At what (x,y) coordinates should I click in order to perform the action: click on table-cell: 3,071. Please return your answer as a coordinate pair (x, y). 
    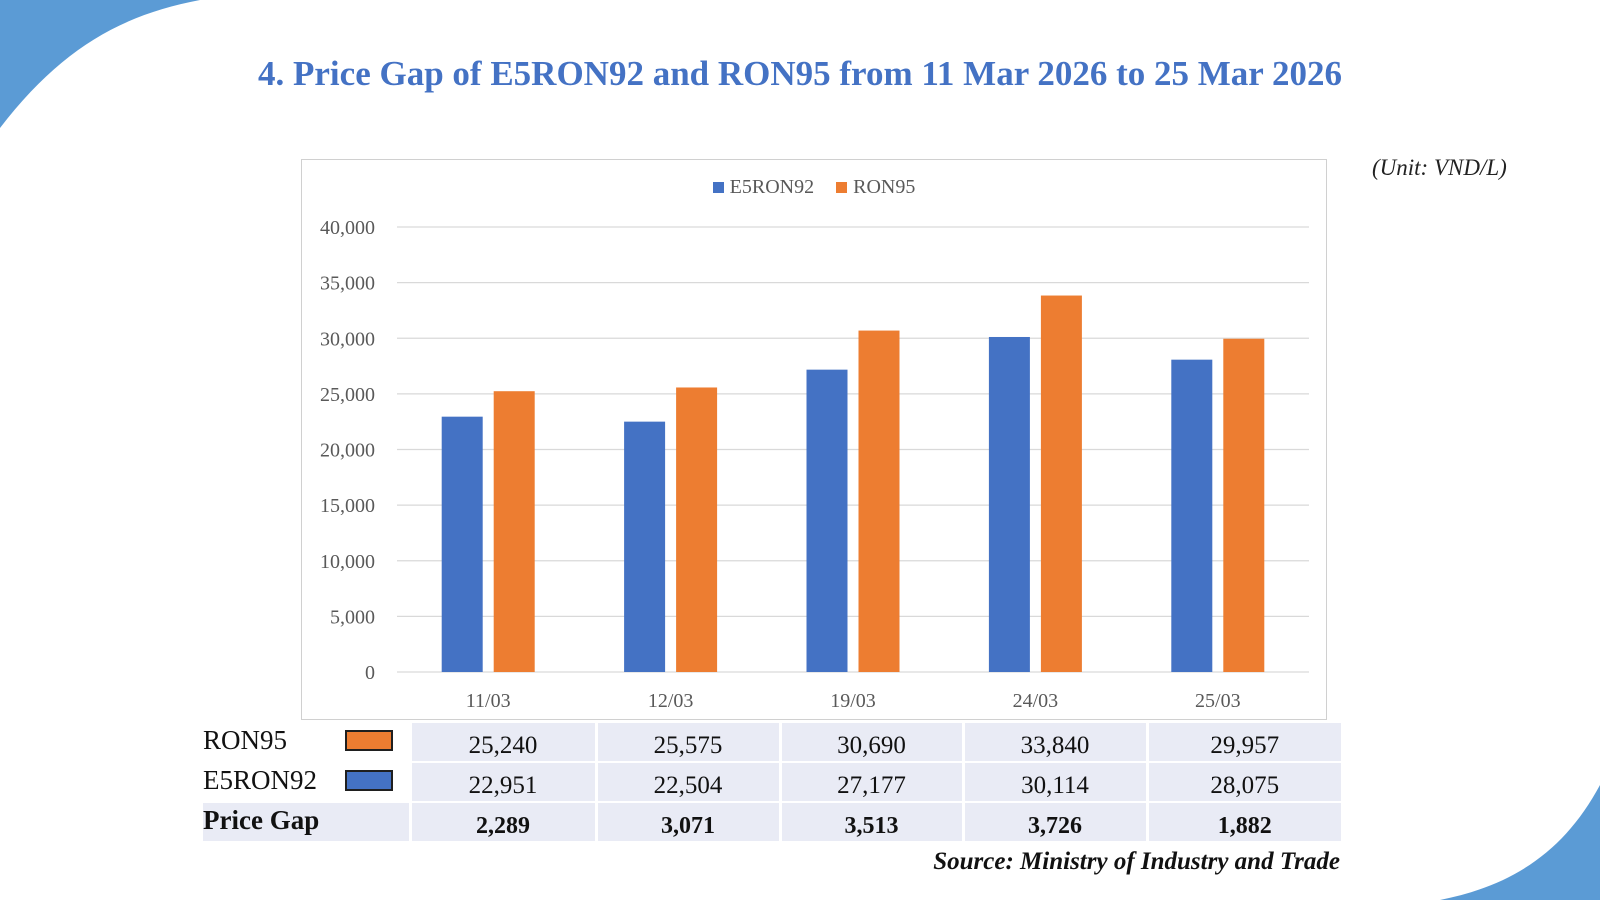
    Looking at the image, I should click on (687, 822).